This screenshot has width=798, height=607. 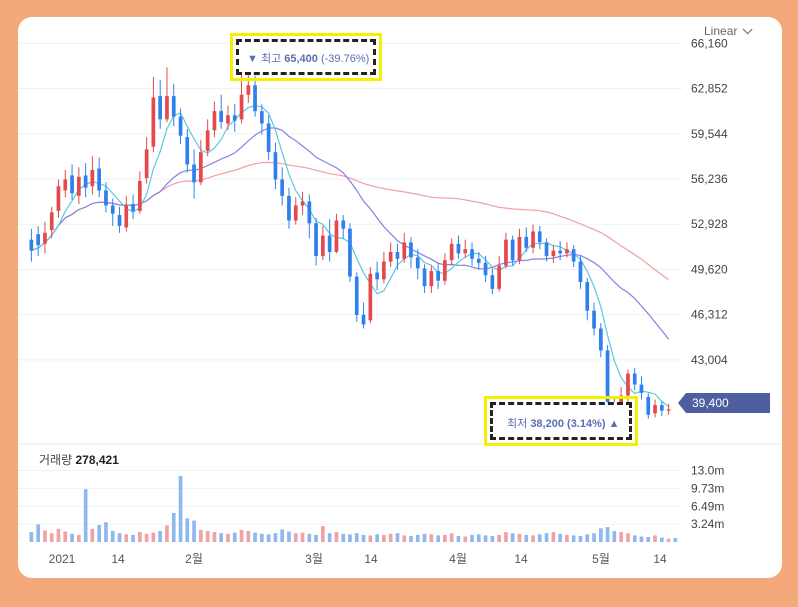 I want to click on price-tick-label: 56,236, so click(x=709, y=179).